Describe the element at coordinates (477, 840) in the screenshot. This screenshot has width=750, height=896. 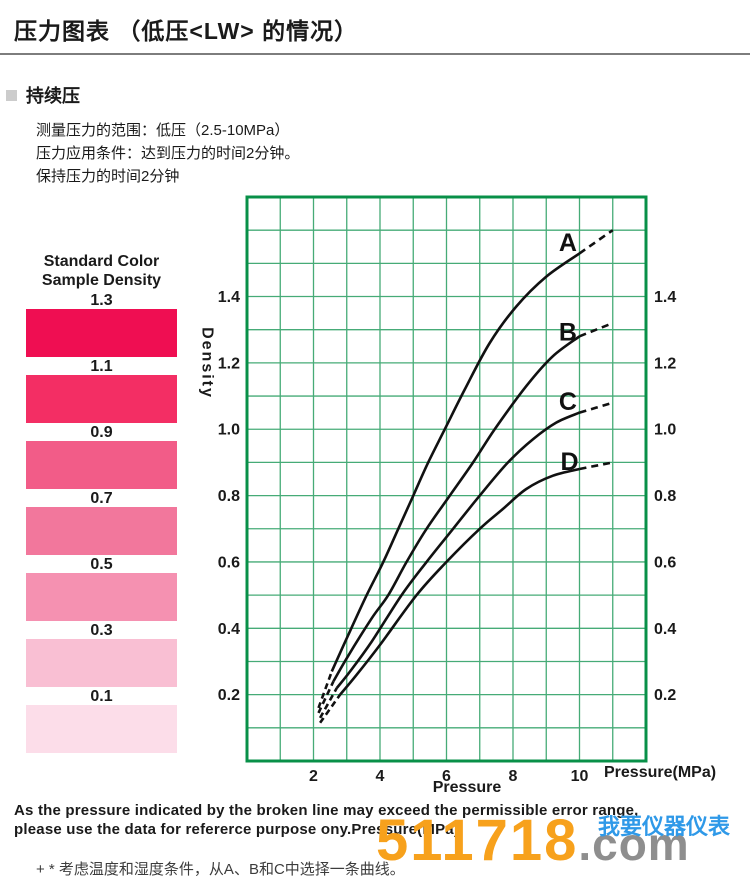
I see `watermark-digits: 511718` at that location.